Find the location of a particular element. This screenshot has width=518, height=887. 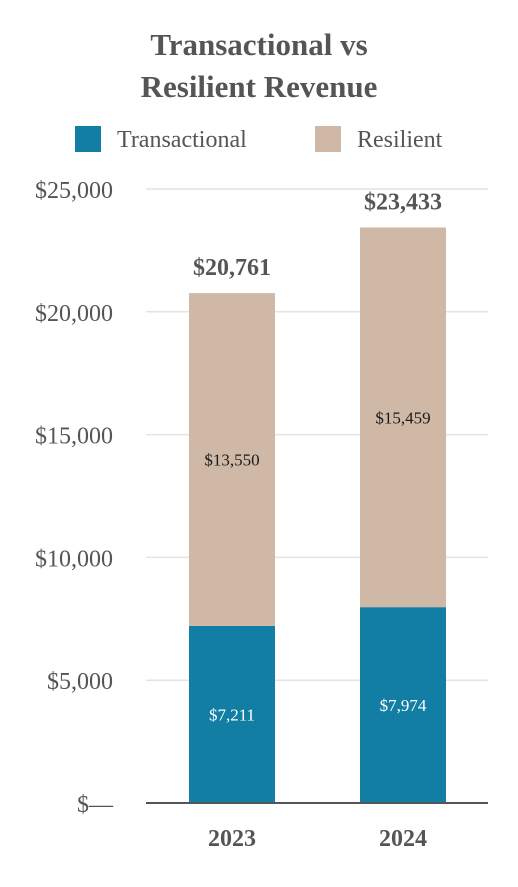

y-tick-label: $— is located at coordinates (95, 805).